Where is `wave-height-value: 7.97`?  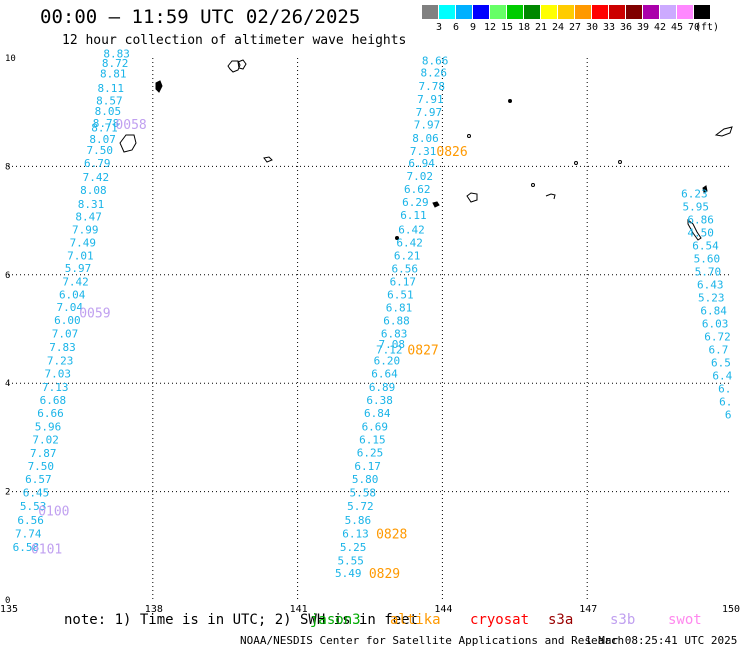
wave-height-value: 7.97 is located at coordinates (427, 125).